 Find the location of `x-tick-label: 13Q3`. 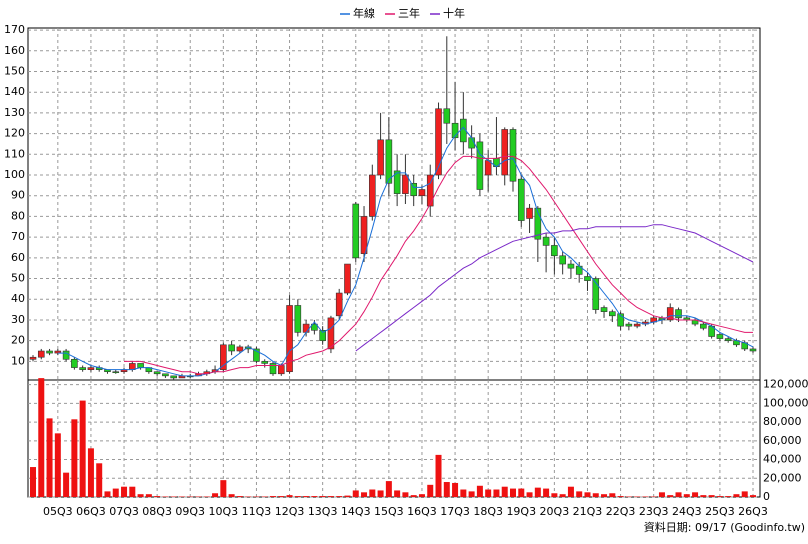

x-tick-label: 13Q3 is located at coordinates (323, 511).